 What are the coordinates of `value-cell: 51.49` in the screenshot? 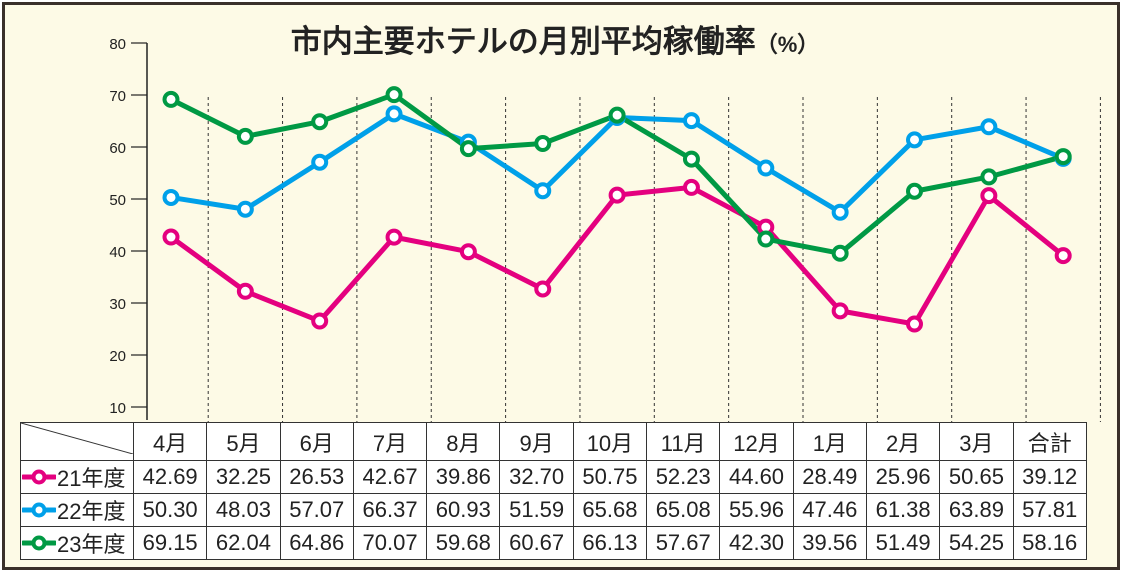 It's located at (903, 543).